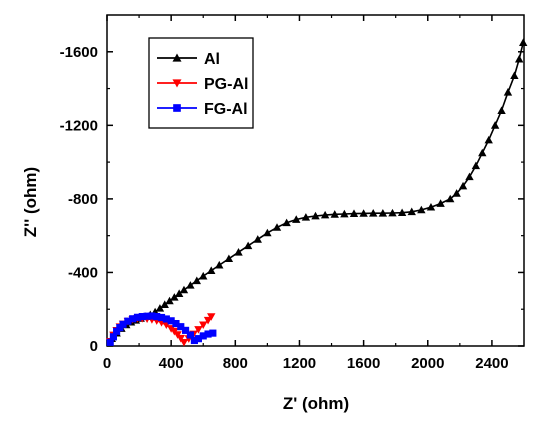  I want to click on y-axis-label: Z'' (ohm), so click(30, 202).